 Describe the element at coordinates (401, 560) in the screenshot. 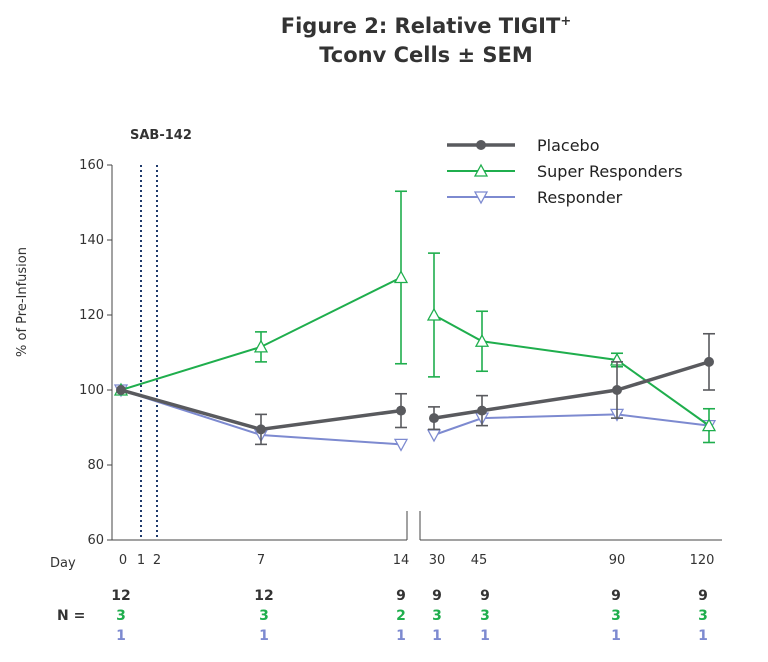

I see `x-tick-label: 14` at that location.